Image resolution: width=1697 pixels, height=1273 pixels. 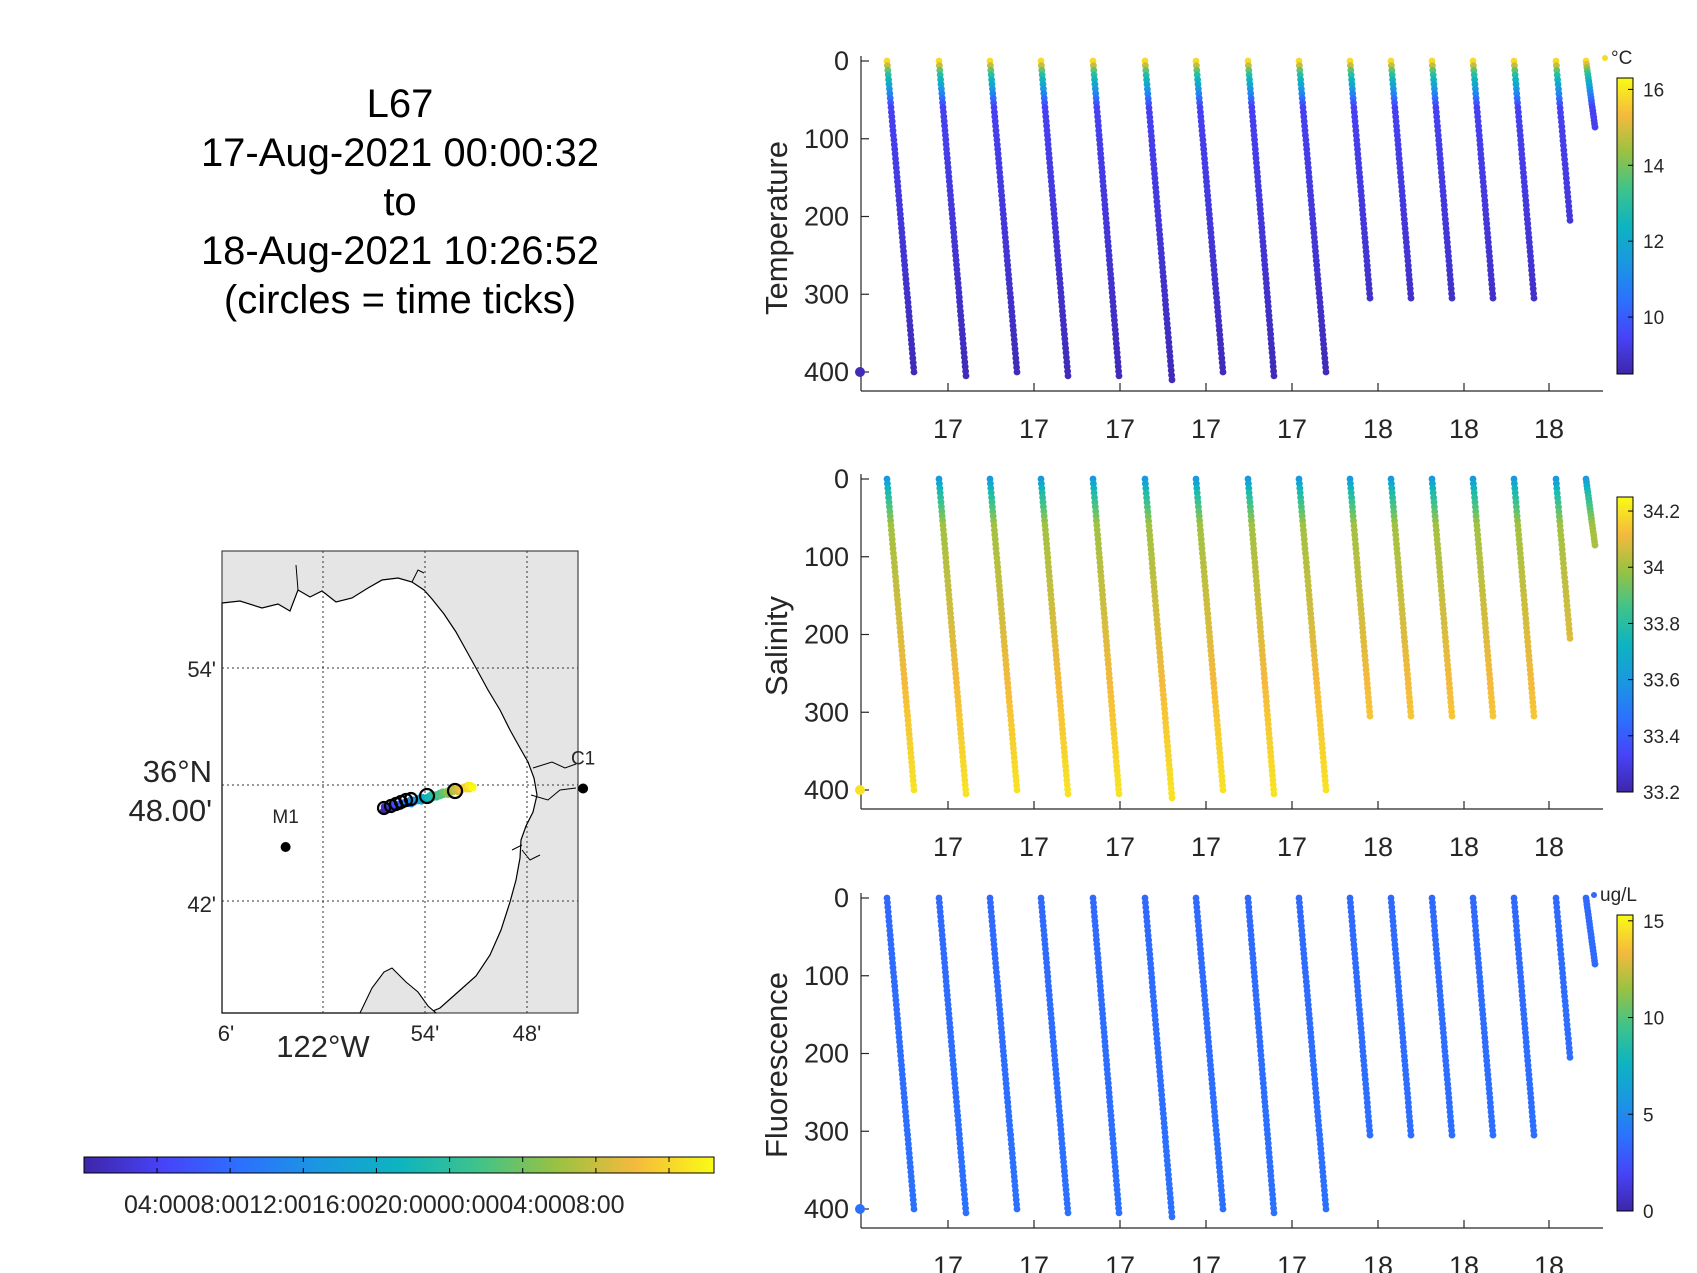 I want to click on title-line-to: to, so click(x=400, y=202).